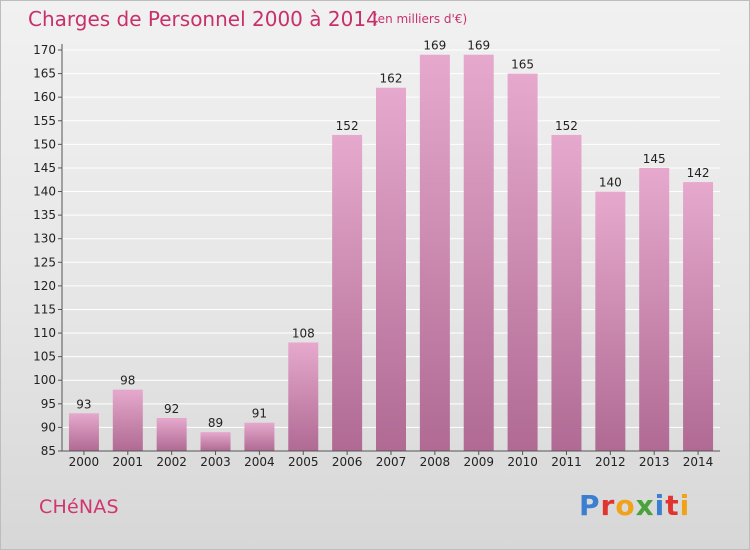  What do you see at coordinates (654, 159) in the screenshot?
I see `data-label: 145` at bounding box center [654, 159].